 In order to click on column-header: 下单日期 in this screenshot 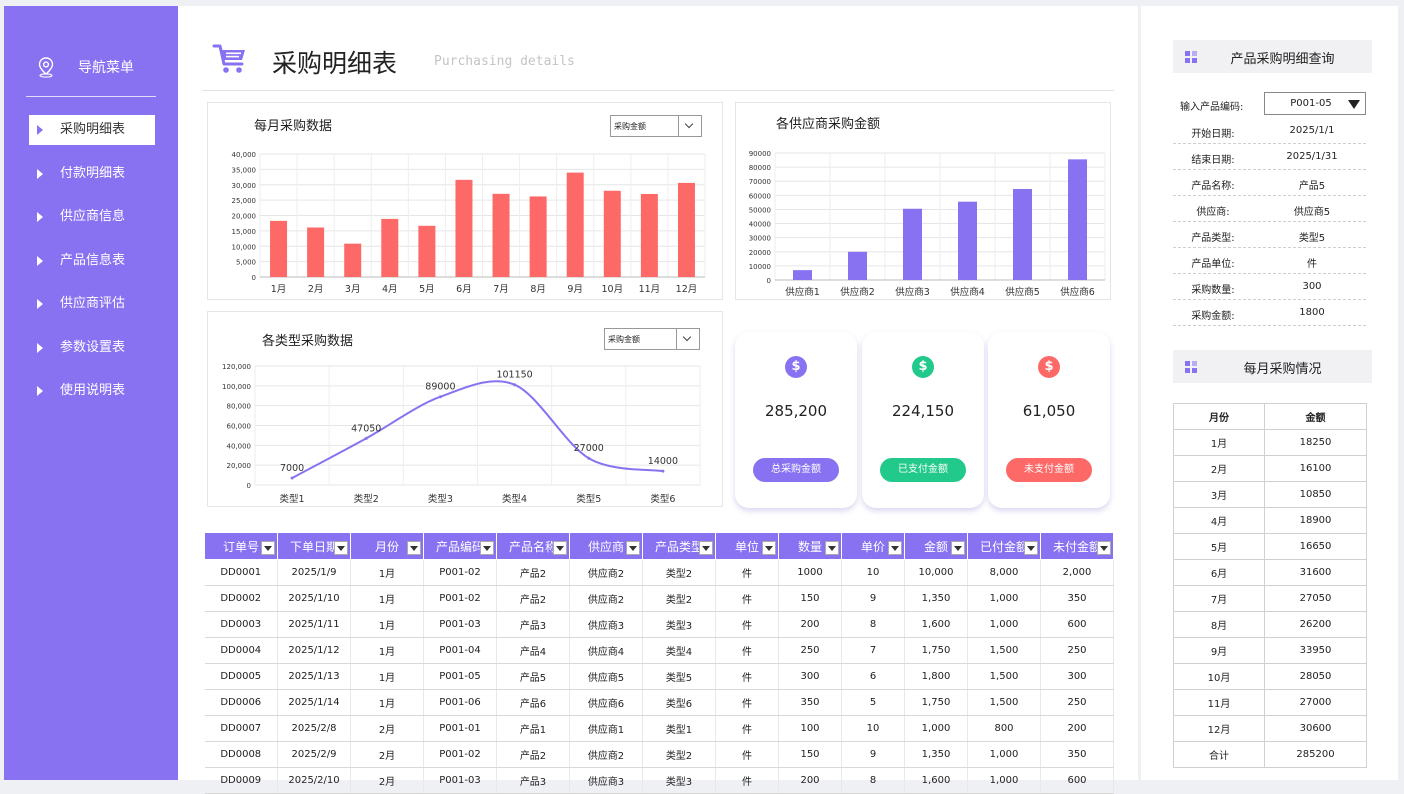, I will do `click(314, 546)`.